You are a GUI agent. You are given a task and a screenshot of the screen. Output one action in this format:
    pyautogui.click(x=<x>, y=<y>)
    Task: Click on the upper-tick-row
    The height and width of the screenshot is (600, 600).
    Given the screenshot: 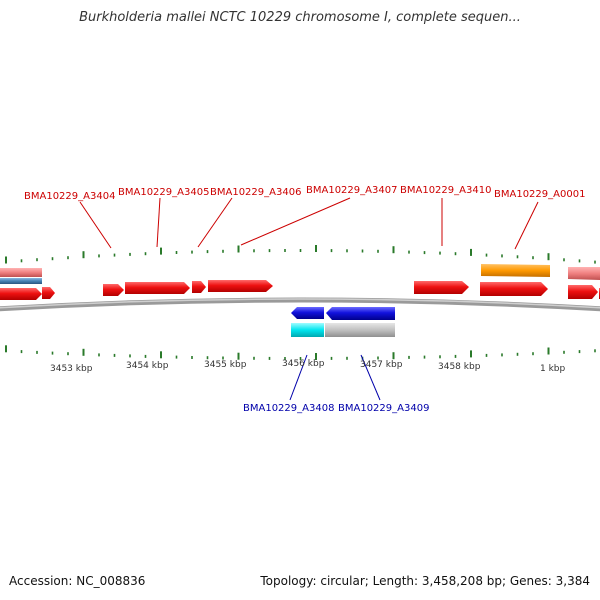 What is the action you would take?
    pyautogui.click(x=300, y=254)
    